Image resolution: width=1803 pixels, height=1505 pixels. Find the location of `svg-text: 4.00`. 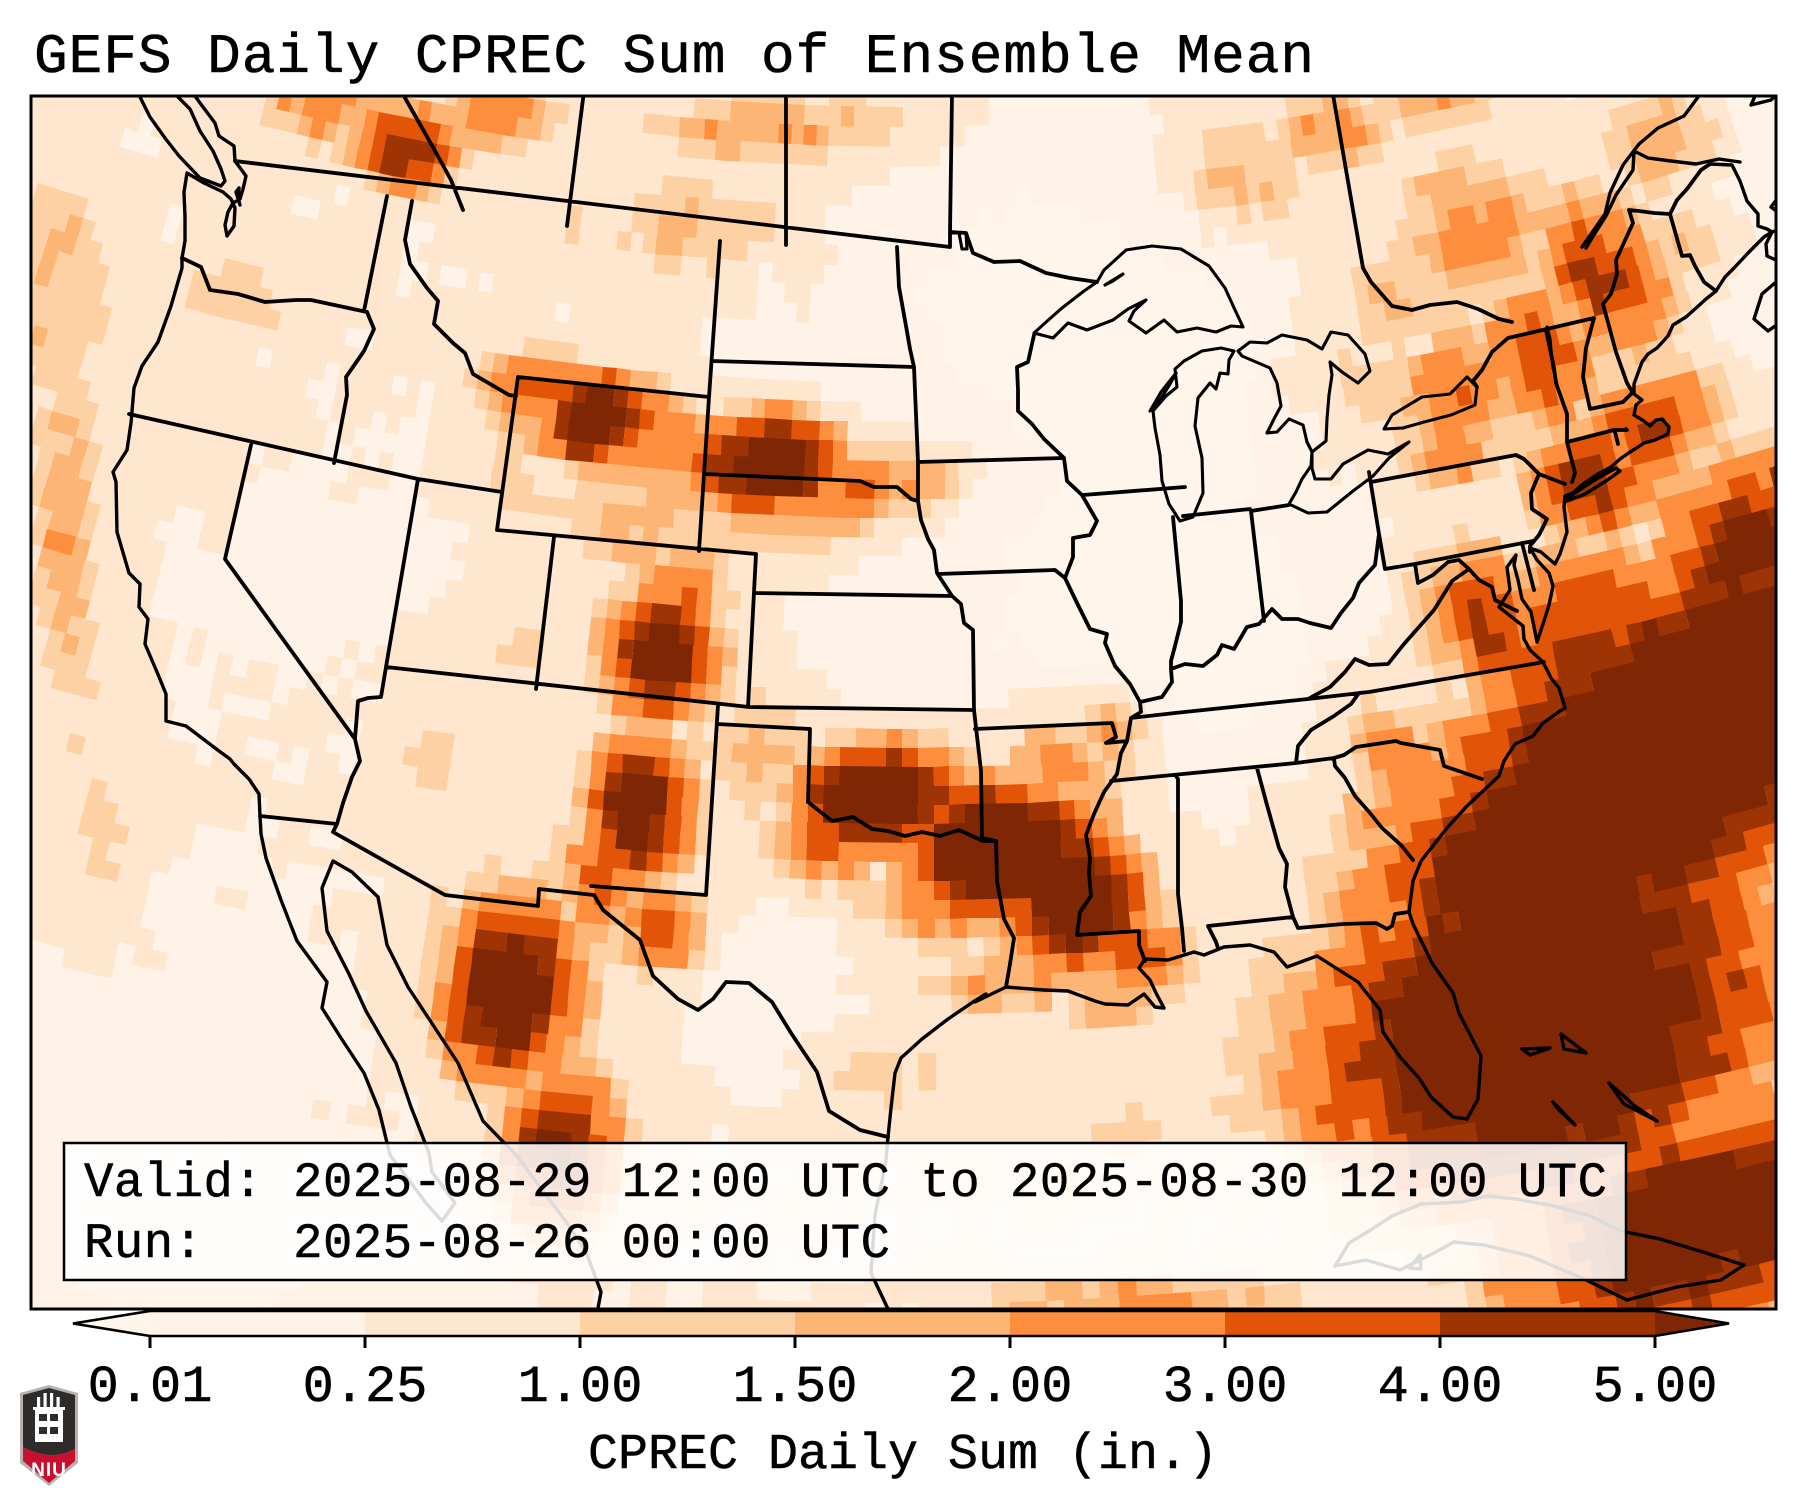

svg-text: 4.00 is located at coordinates (1440, 1387).